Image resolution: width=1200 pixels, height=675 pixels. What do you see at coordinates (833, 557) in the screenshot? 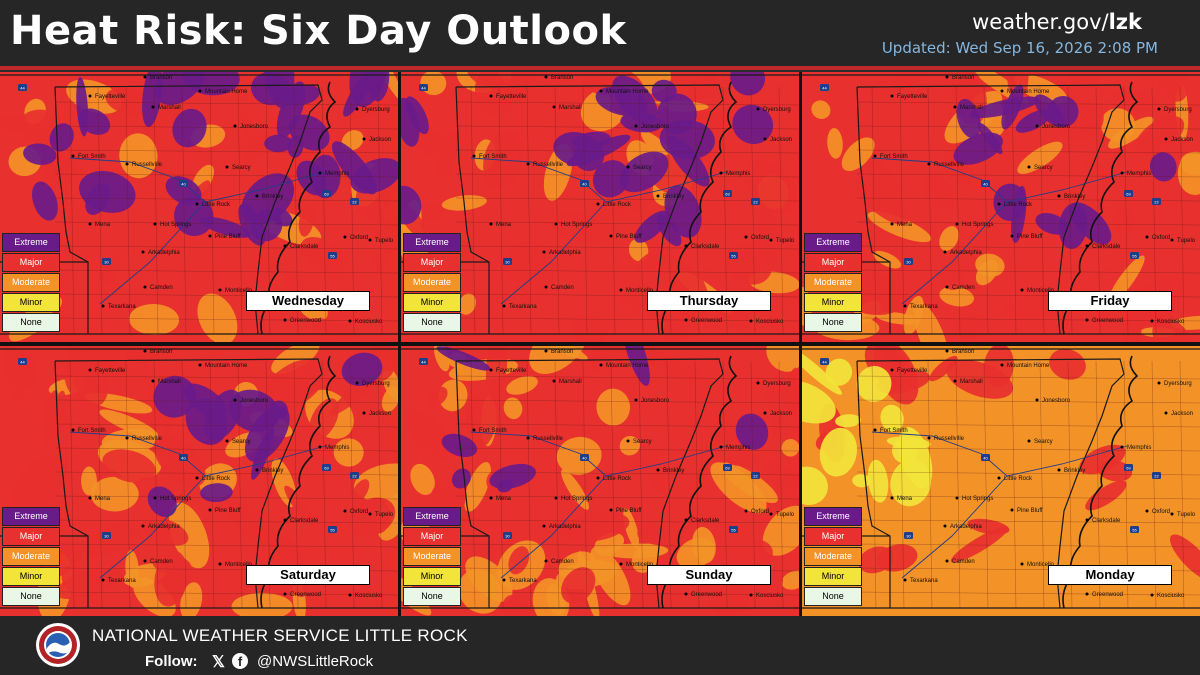
I see `heat-risk-legend: Extreme Major Moderate Minor None` at bounding box center [833, 557].